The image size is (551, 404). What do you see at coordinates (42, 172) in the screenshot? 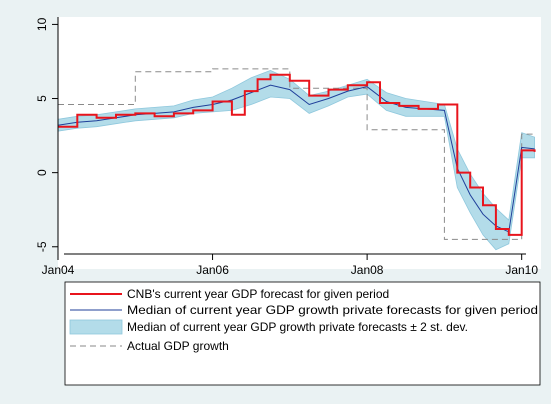
I see `y-tick-label-2: 0` at bounding box center [42, 172].